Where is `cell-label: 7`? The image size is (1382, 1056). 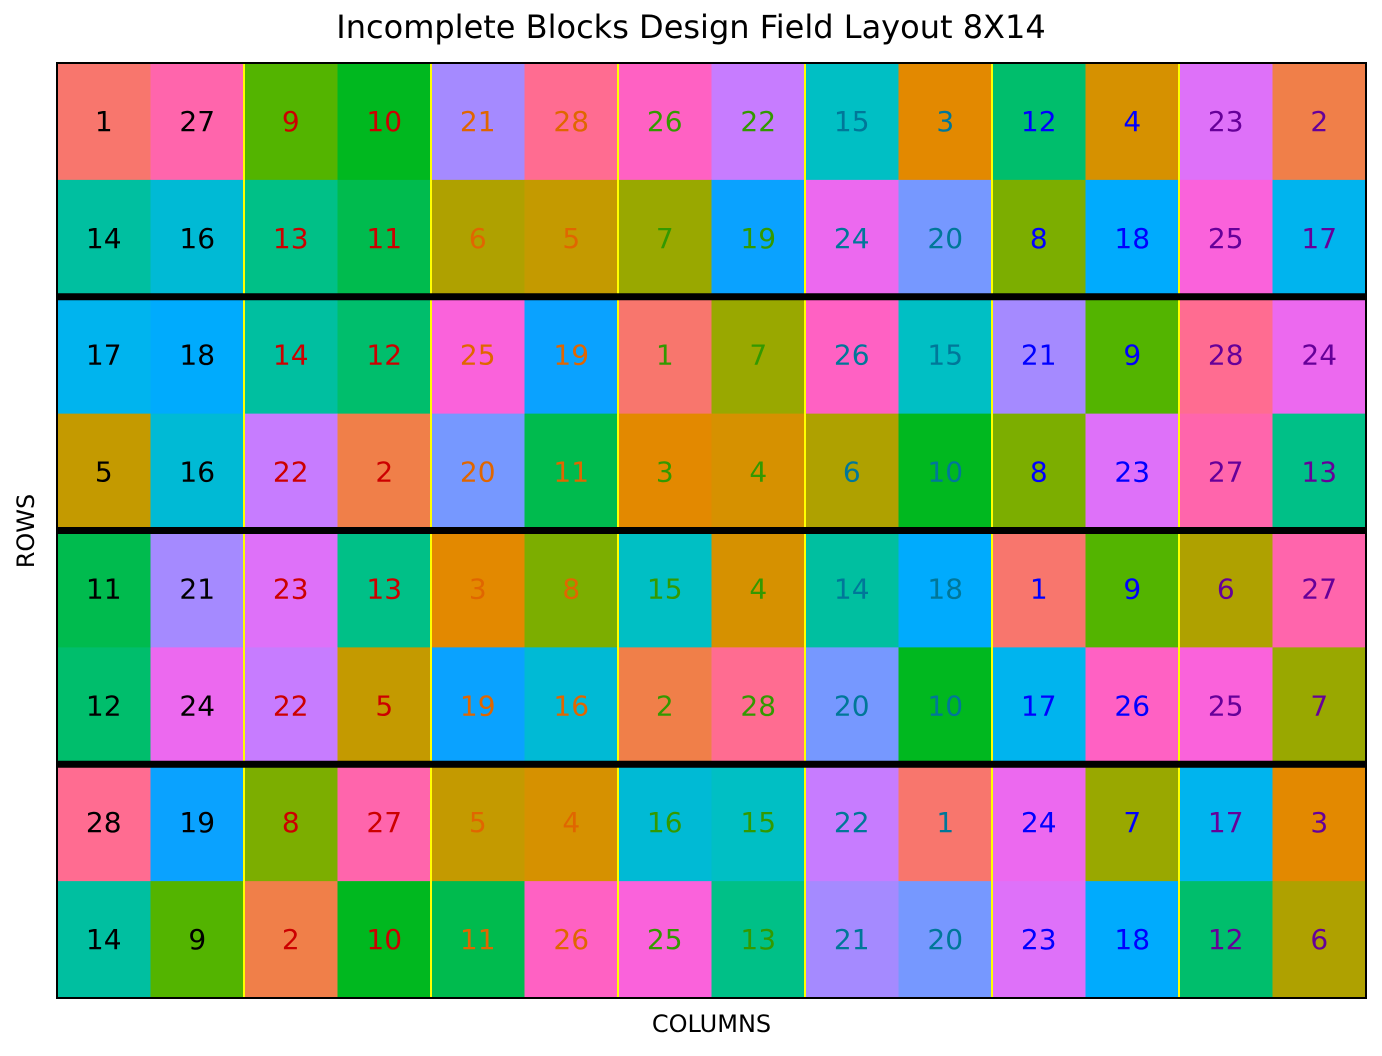 cell-label: 7 is located at coordinates (1319, 705).